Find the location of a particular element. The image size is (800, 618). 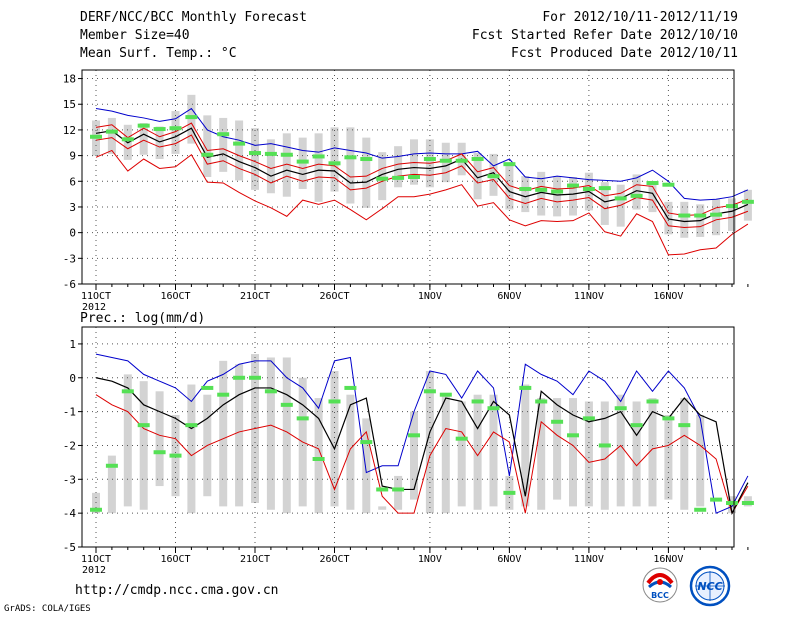

ncc-logo: NCC is located at coordinates (710, 586).